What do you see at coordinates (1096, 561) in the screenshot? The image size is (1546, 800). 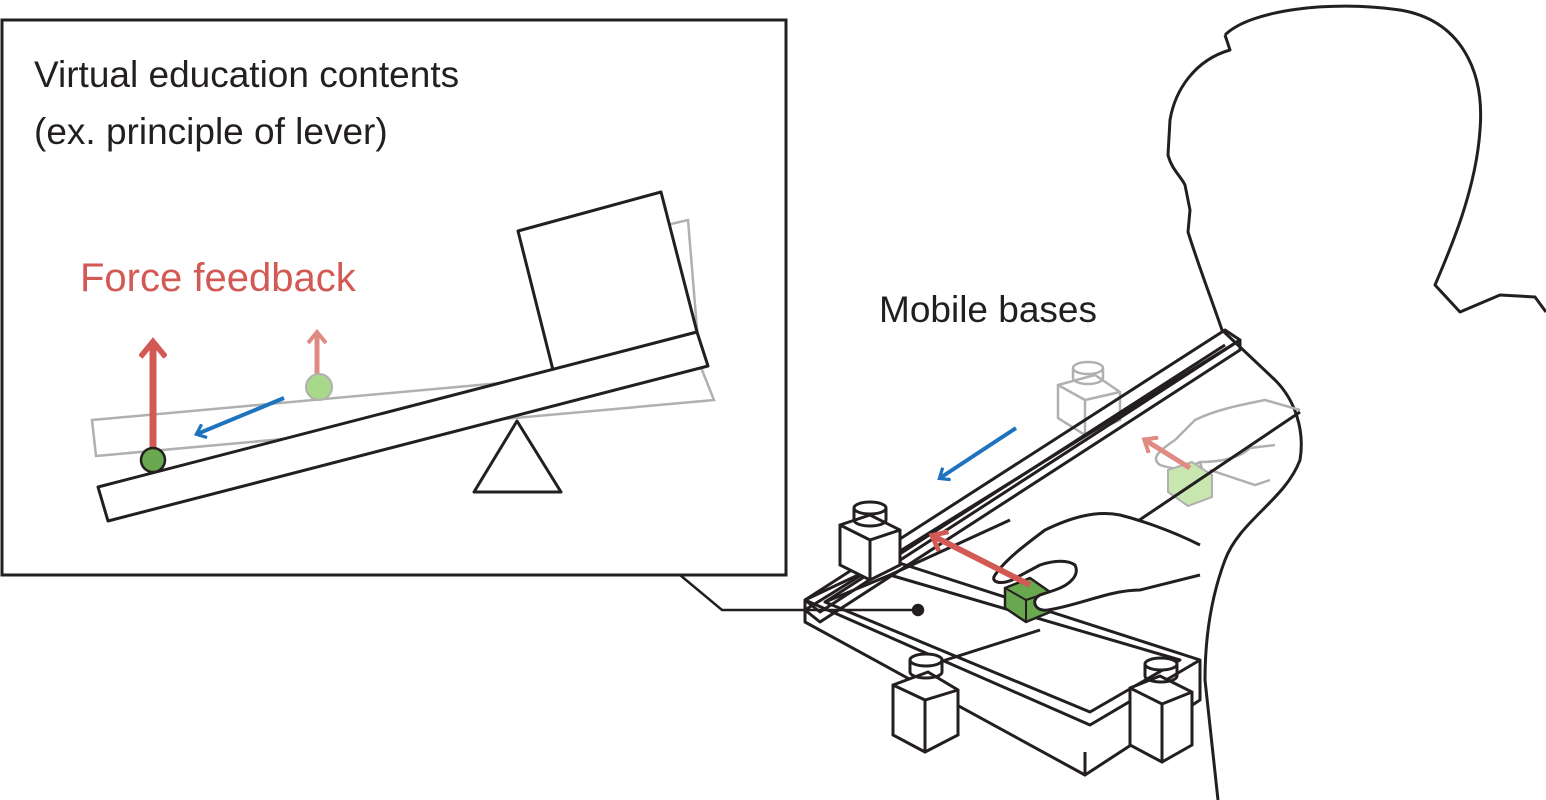 I see `active-hand` at bounding box center [1096, 561].